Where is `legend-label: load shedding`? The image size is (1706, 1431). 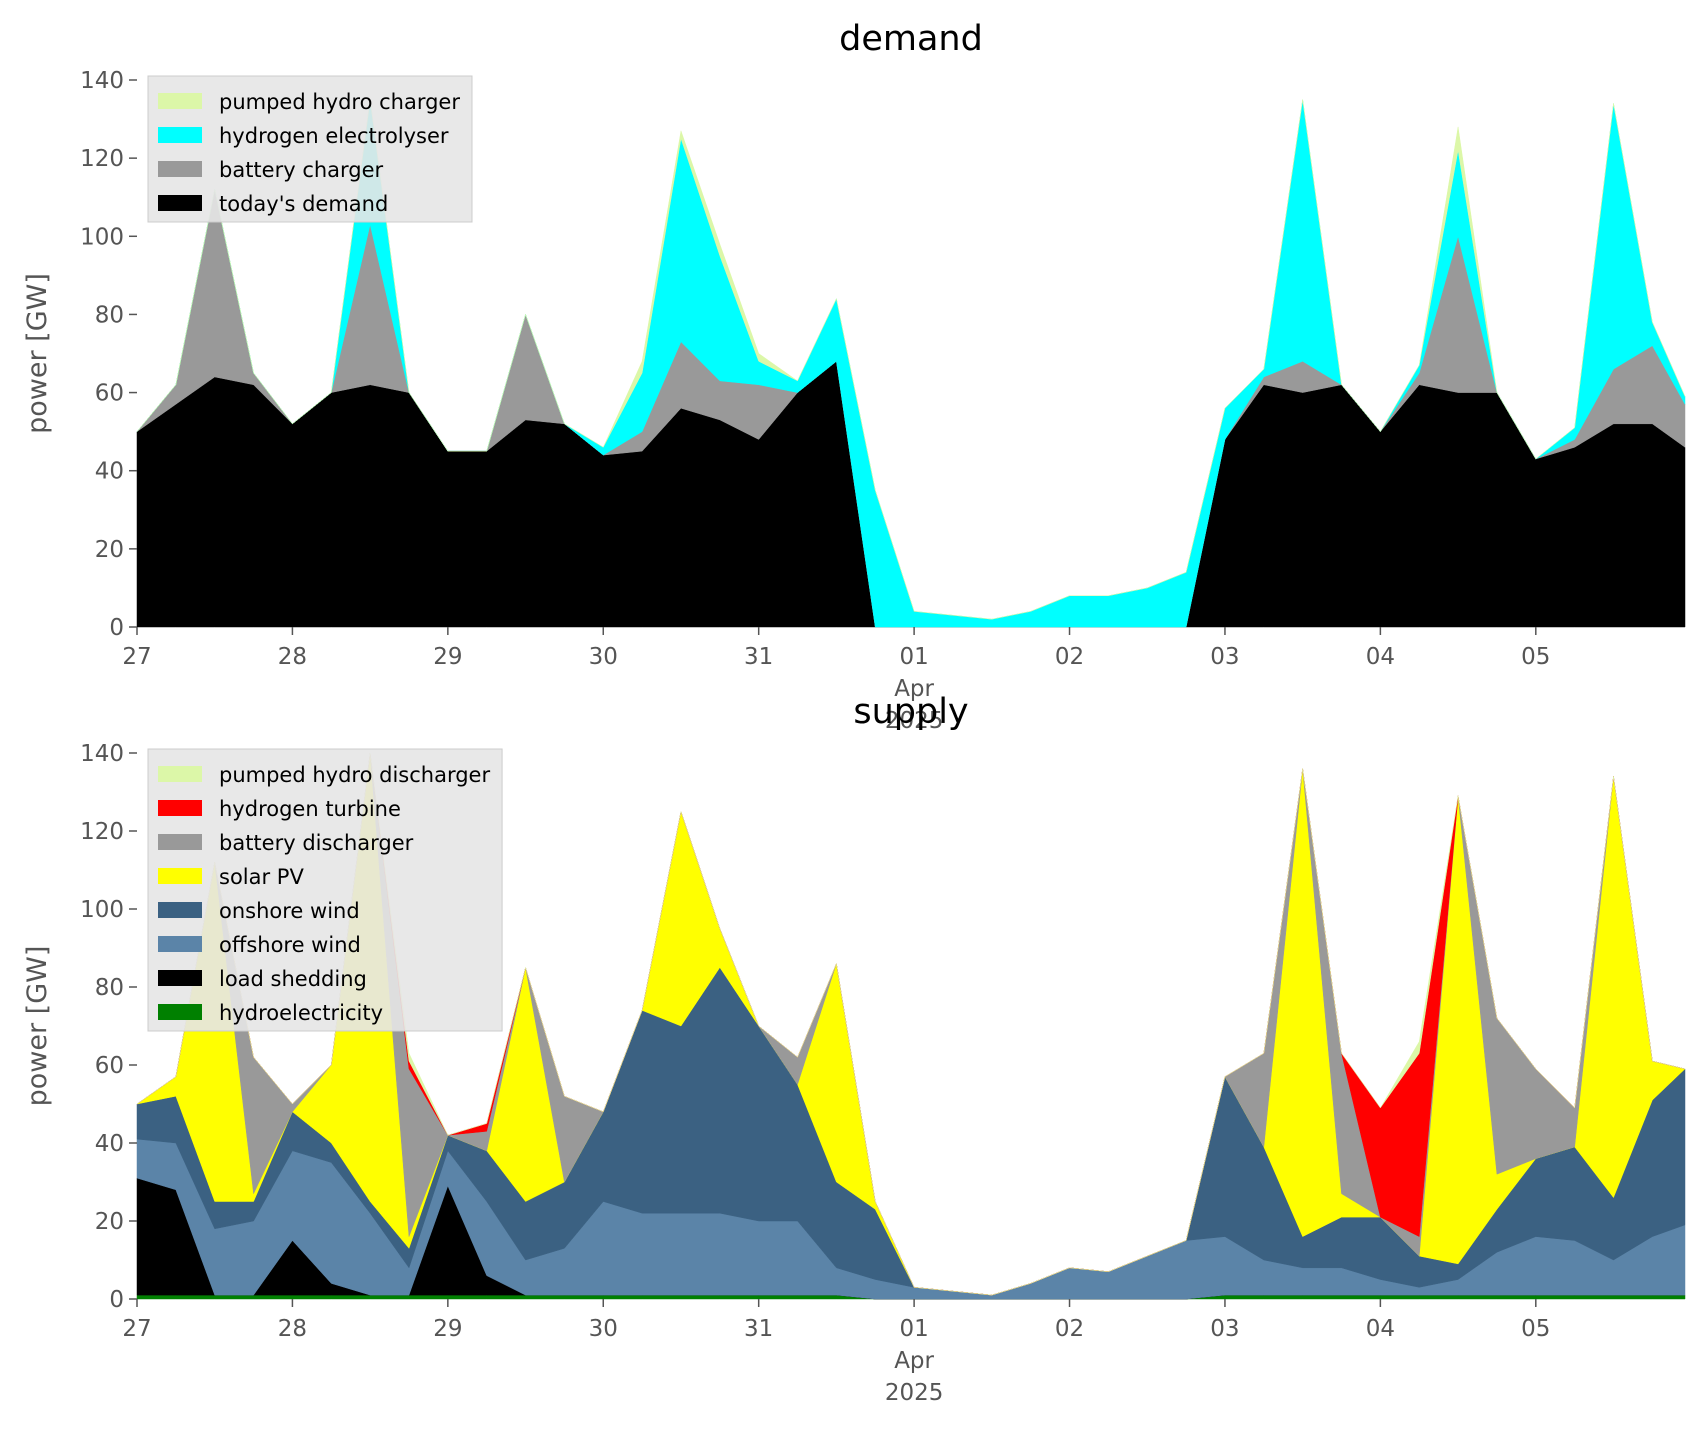 legend-label: load shedding is located at coordinates (293, 979).